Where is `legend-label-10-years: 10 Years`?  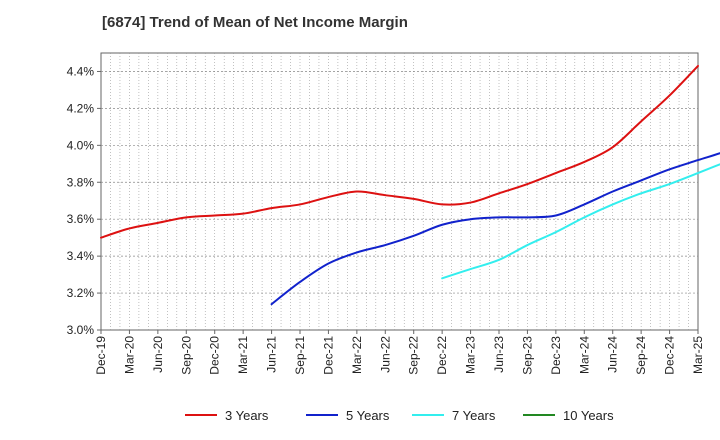
legend-label-10-years: 10 Years is located at coordinates (588, 415).